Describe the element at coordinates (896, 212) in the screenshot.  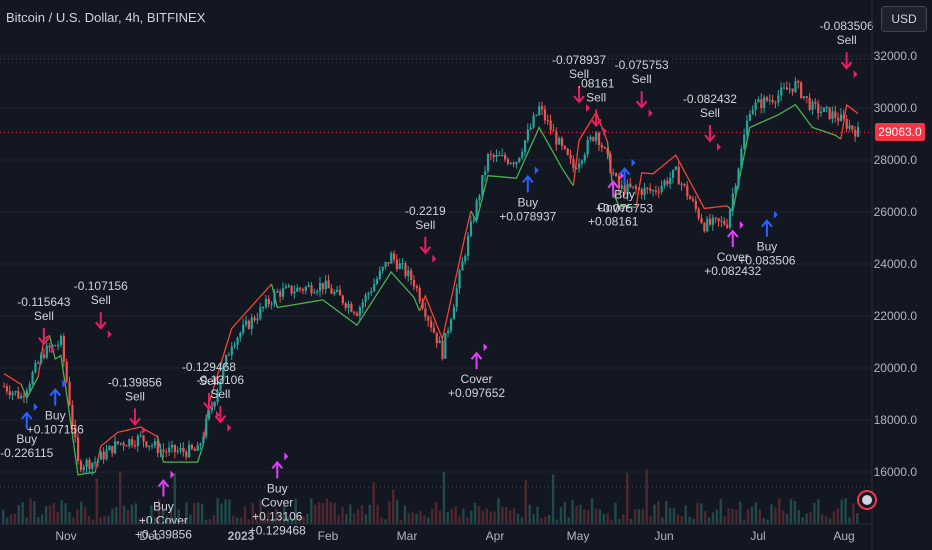
I see `y-tick-label: 26000.0` at that location.